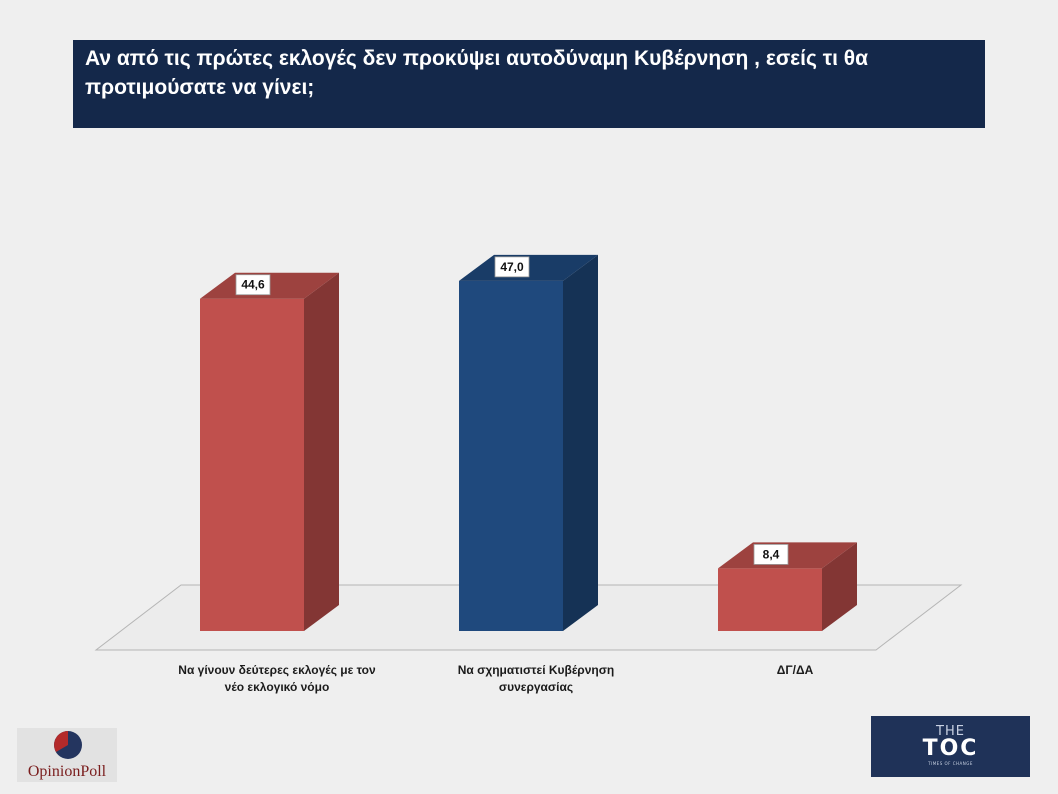 This screenshot has width=1058, height=794. Describe the element at coordinates (950, 763) in the screenshot. I see `thetoc-tagline: TIMES OF CHANGE` at that location.